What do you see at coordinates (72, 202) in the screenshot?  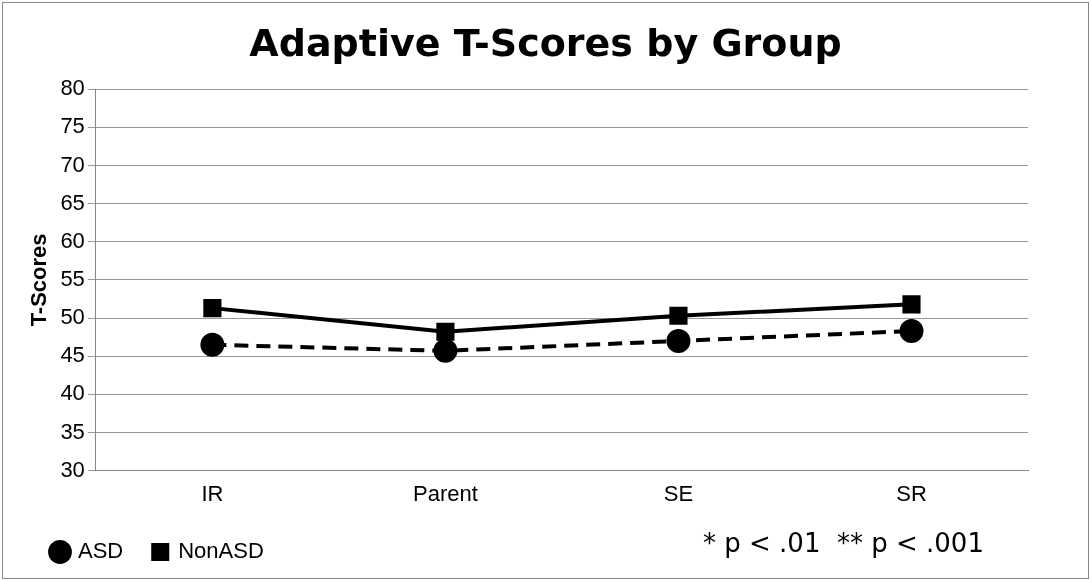 I see `y-tick-label: 65` at bounding box center [72, 202].